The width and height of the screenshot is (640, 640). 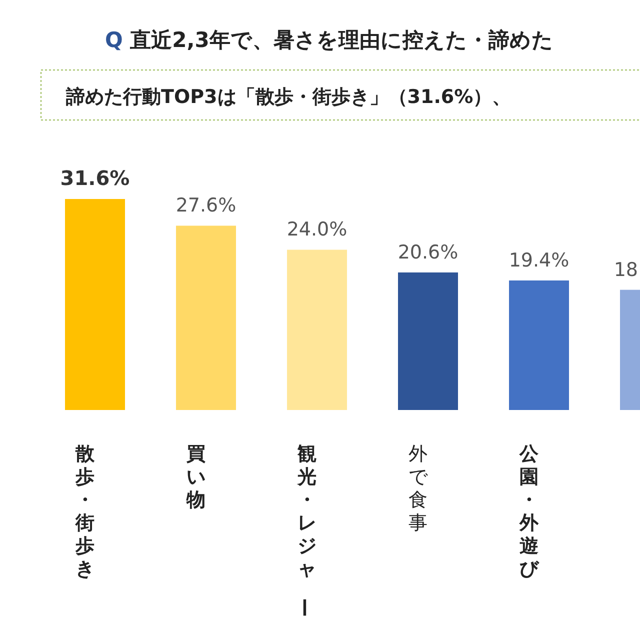 What do you see at coordinates (289, 97) in the screenshot?
I see `subtitle: 諦めた行動TOP3は「散歩・街歩き」（31.6%）、` at bounding box center [289, 97].